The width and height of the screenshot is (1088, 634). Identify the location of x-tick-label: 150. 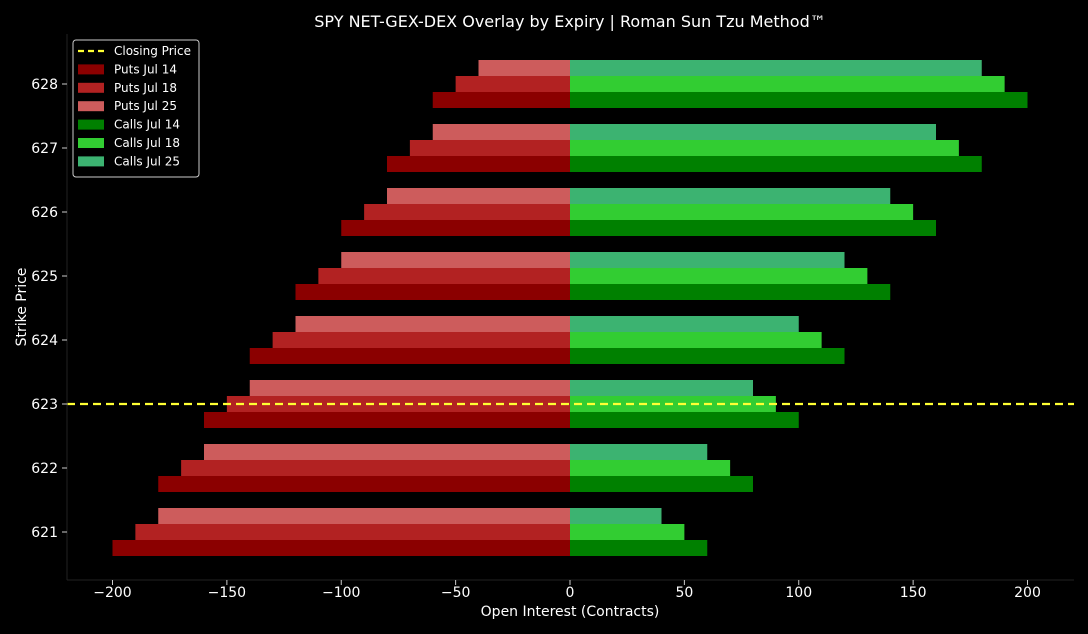
(913, 593).